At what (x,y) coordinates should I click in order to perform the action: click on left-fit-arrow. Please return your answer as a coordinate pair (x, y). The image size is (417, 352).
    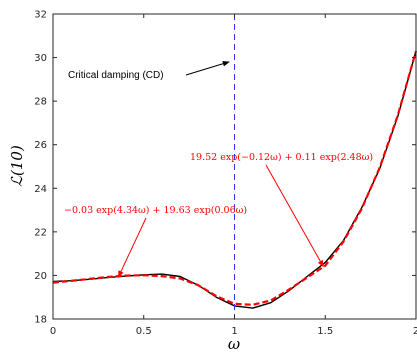
    Looking at the image, I should click on (132, 247).